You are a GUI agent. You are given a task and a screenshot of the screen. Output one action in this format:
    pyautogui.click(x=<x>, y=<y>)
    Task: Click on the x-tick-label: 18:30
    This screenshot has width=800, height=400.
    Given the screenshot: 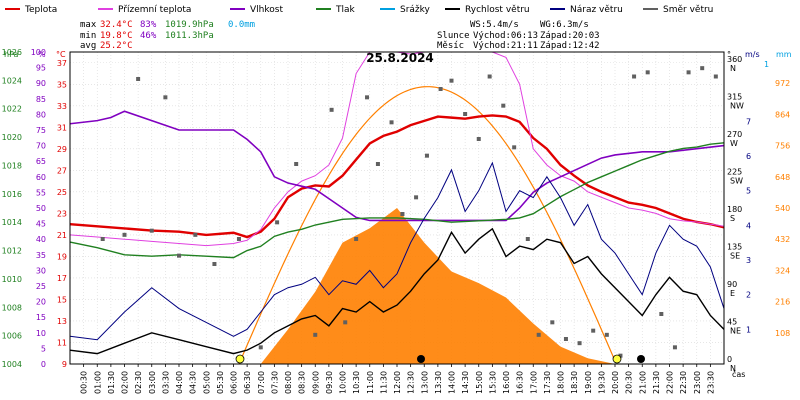 What is the action you would take?
    pyautogui.click(x=574, y=382)
    